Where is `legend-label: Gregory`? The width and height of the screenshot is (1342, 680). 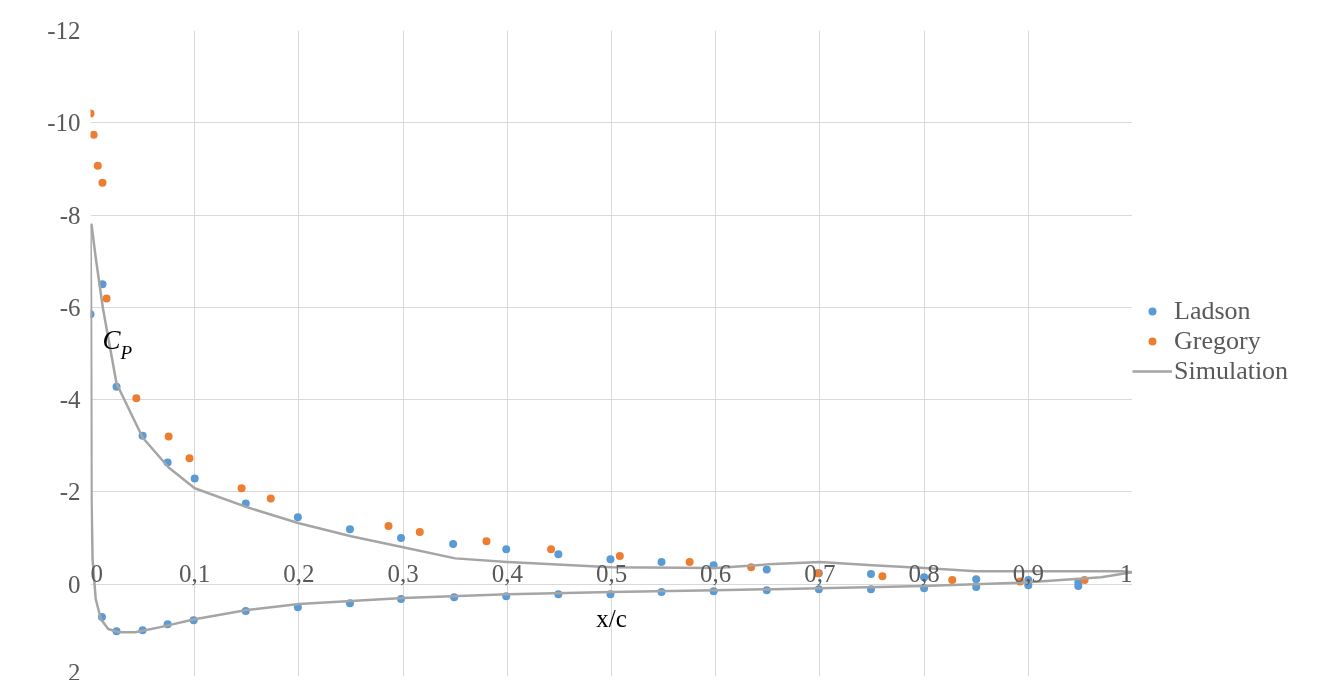 legend-label: Gregory is located at coordinates (1217, 341).